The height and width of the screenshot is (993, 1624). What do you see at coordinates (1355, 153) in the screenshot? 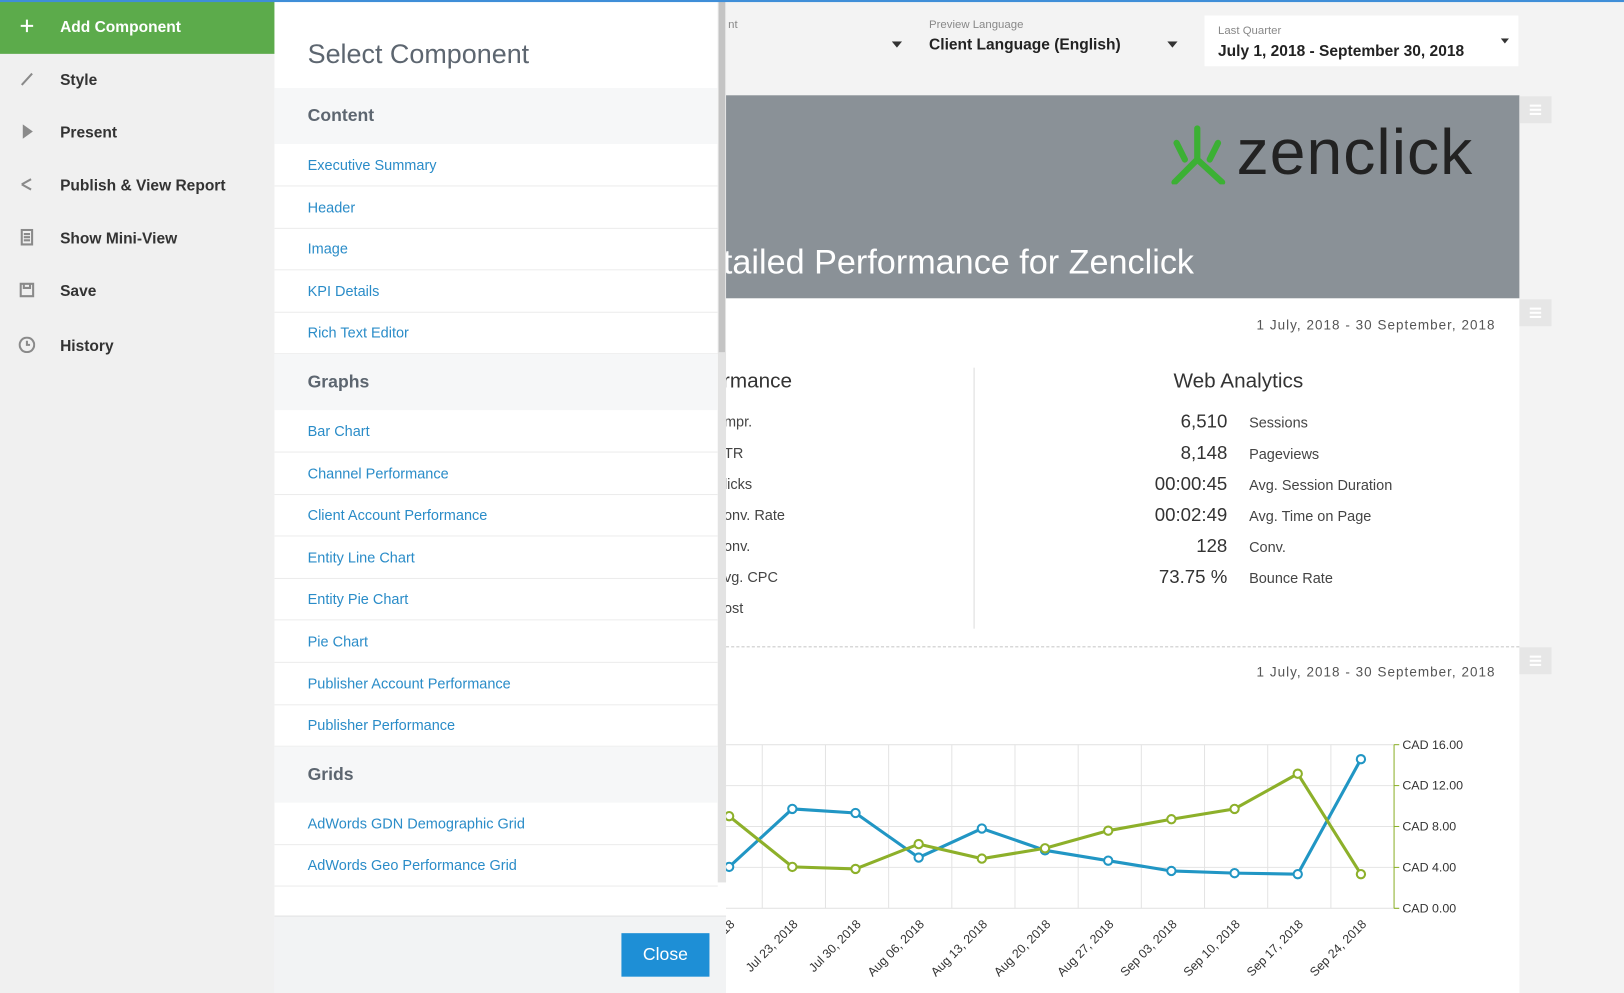
I see `logo-text: zenclick` at bounding box center [1355, 153].